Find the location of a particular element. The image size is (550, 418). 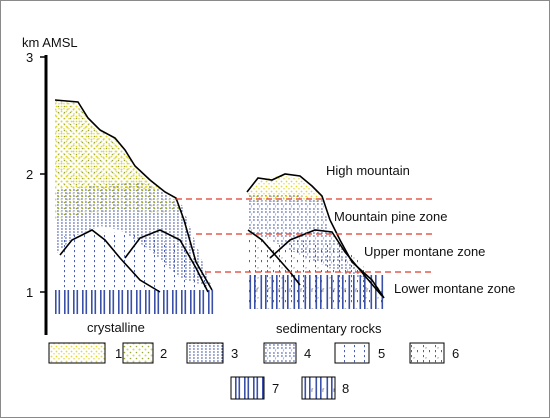

legend-label-6: 6 is located at coordinates (455, 353).